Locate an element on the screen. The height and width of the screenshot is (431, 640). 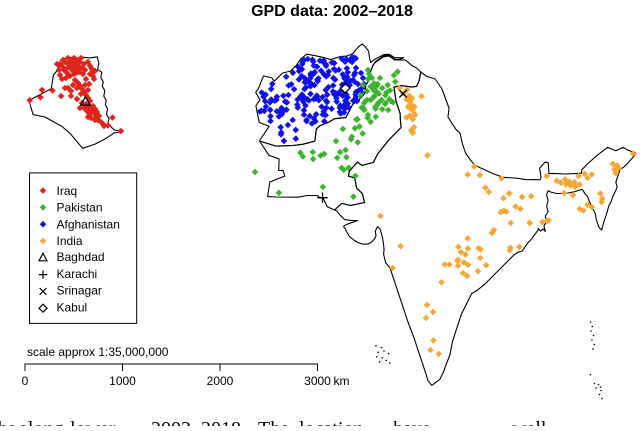
svg-text: have is located at coordinates (412, 422).